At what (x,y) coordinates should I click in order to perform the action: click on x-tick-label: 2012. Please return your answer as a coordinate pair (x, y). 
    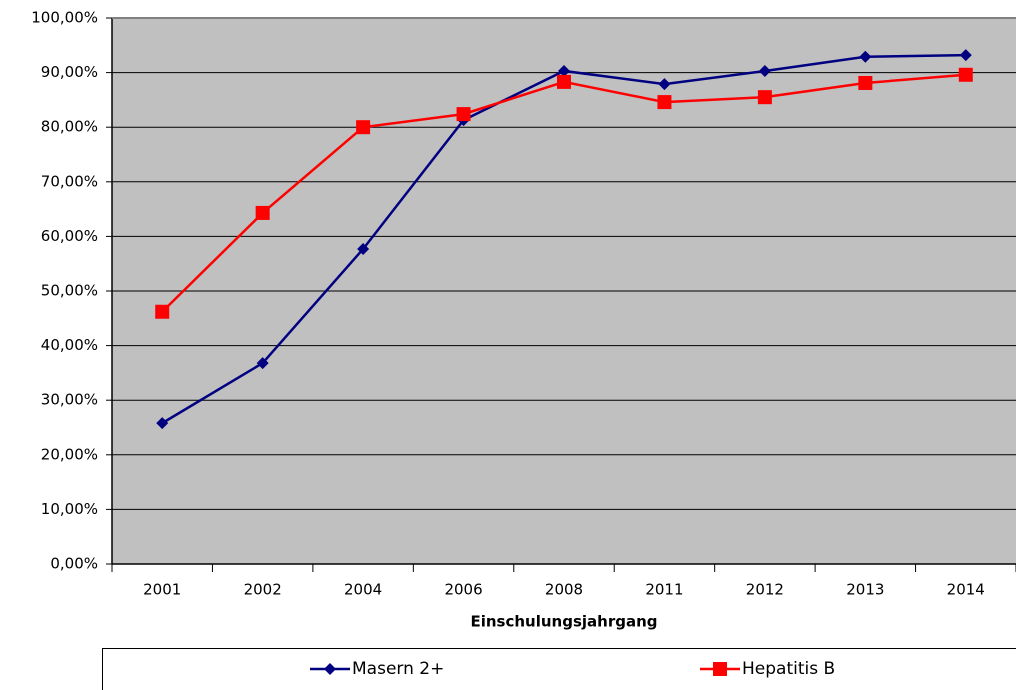
    Looking at the image, I should click on (765, 590).